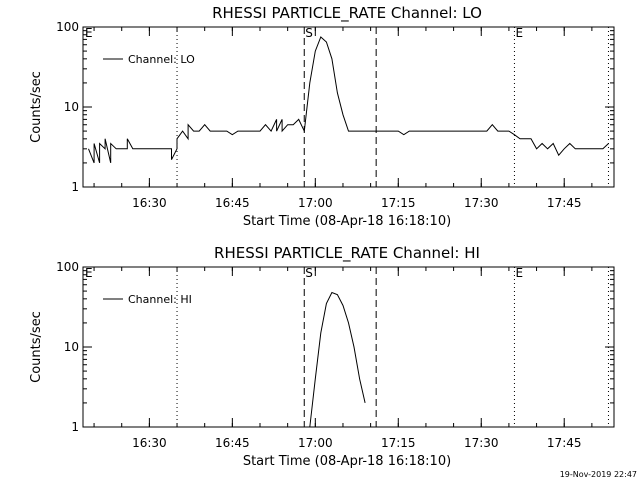 The height and width of the screenshot is (480, 640). Describe the element at coordinates (67, 27) in the screenshot. I see `chart-lo-ytick-label: 100` at that location.